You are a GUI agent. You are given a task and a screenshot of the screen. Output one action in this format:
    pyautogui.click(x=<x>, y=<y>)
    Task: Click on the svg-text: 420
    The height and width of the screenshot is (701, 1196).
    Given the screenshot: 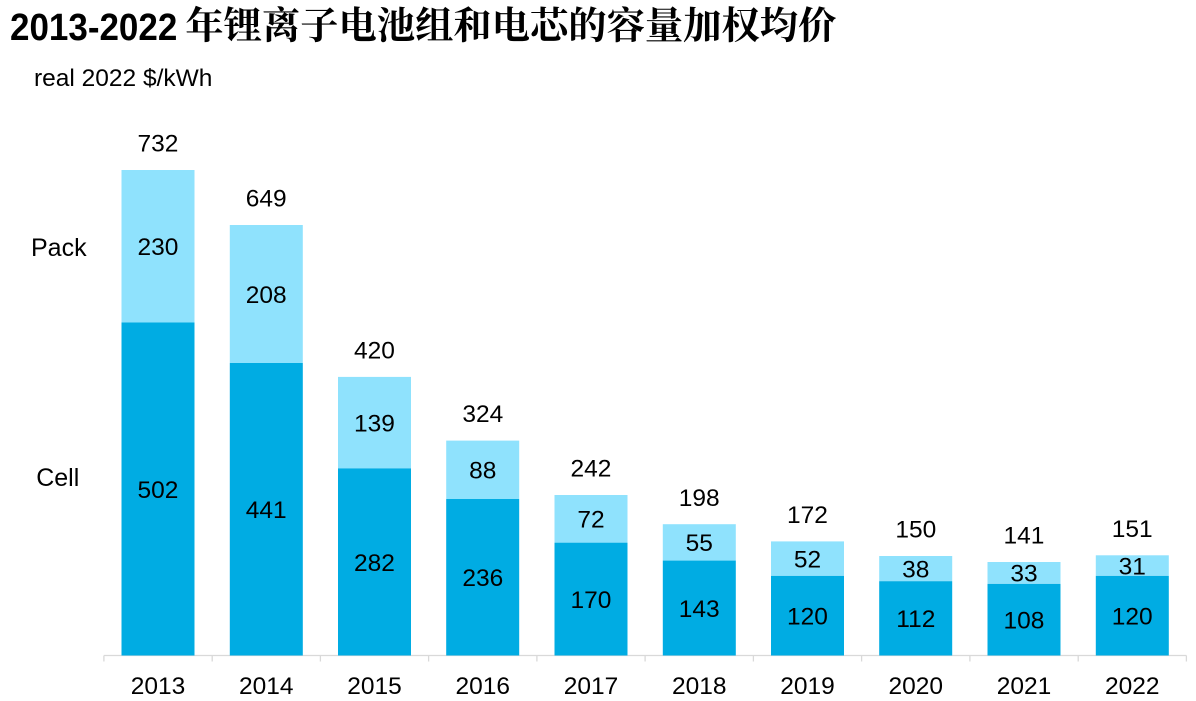 What is the action you would take?
    pyautogui.click(x=374, y=351)
    